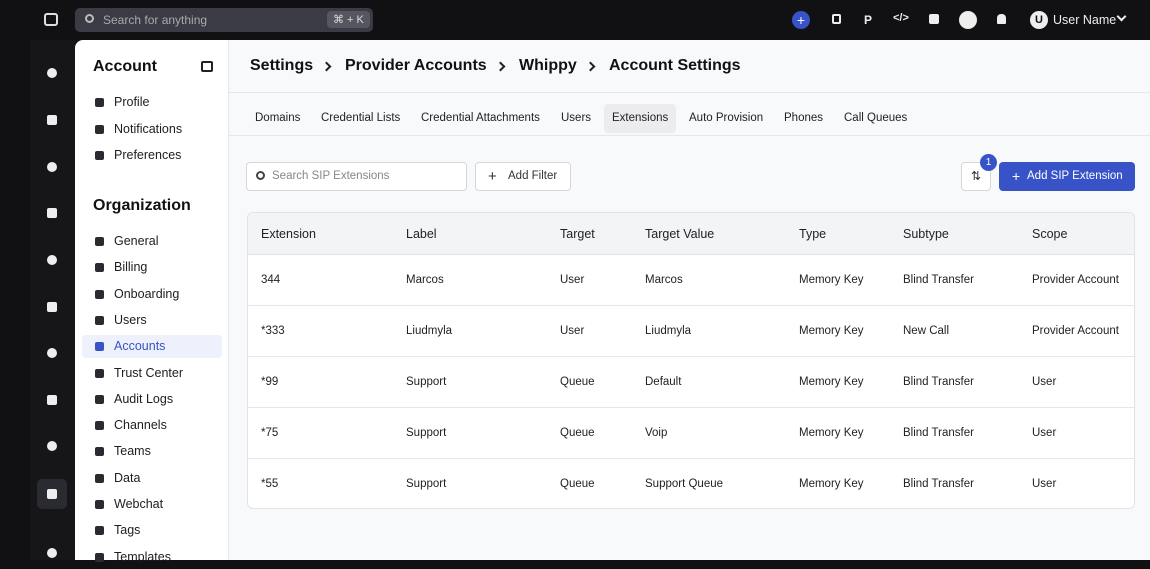  What do you see at coordinates (576, 118) in the screenshot?
I see `tab: Users` at bounding box center [576, 118].